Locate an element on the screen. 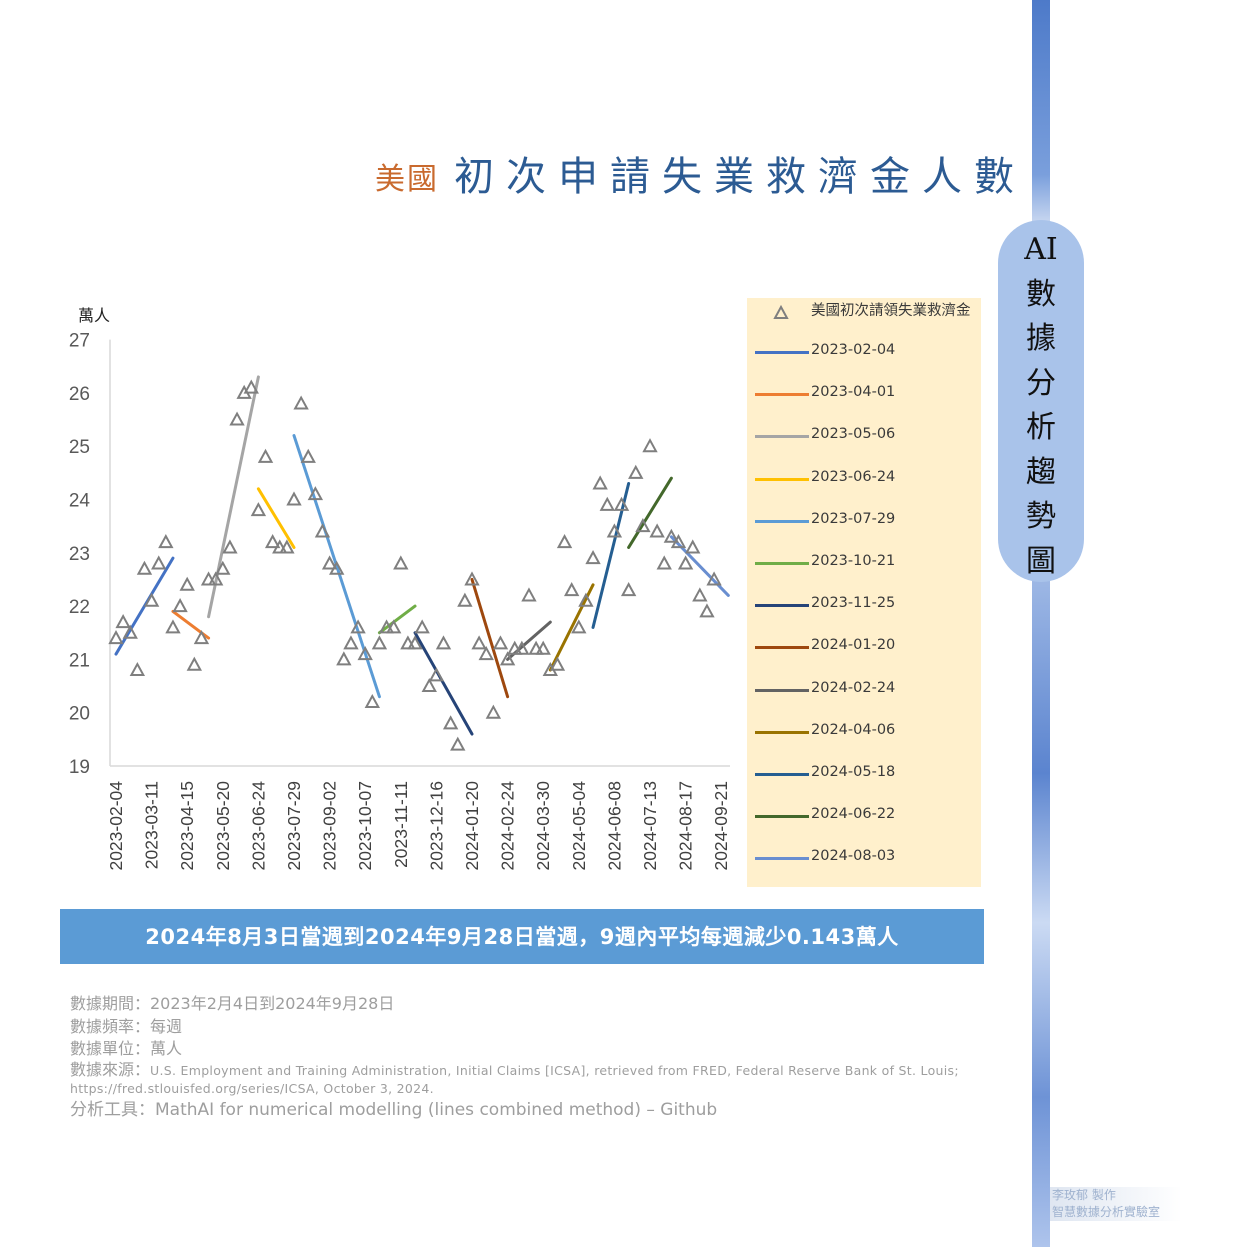  legend-label: 2024-05-18 is located at coordinates (853, 772).